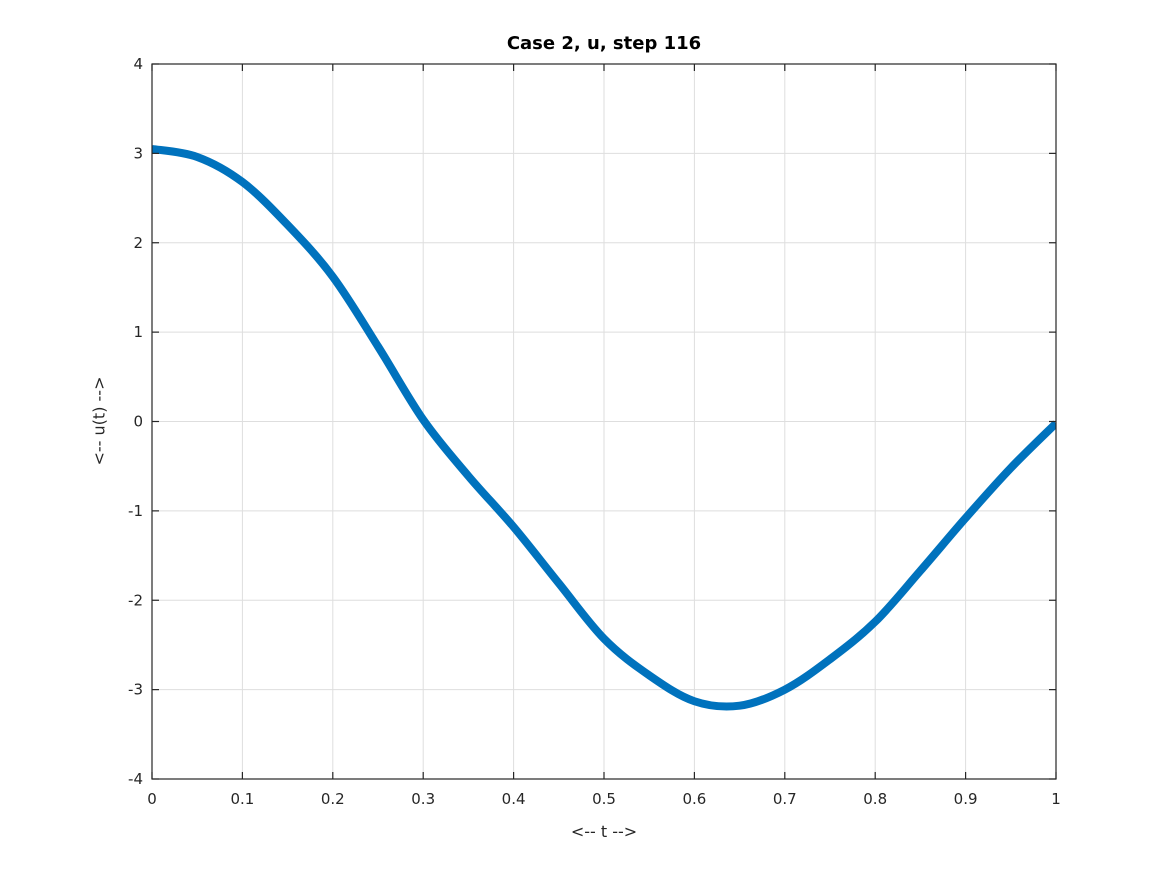  I want to click on y-tick-label: 2, so click(138, 243).